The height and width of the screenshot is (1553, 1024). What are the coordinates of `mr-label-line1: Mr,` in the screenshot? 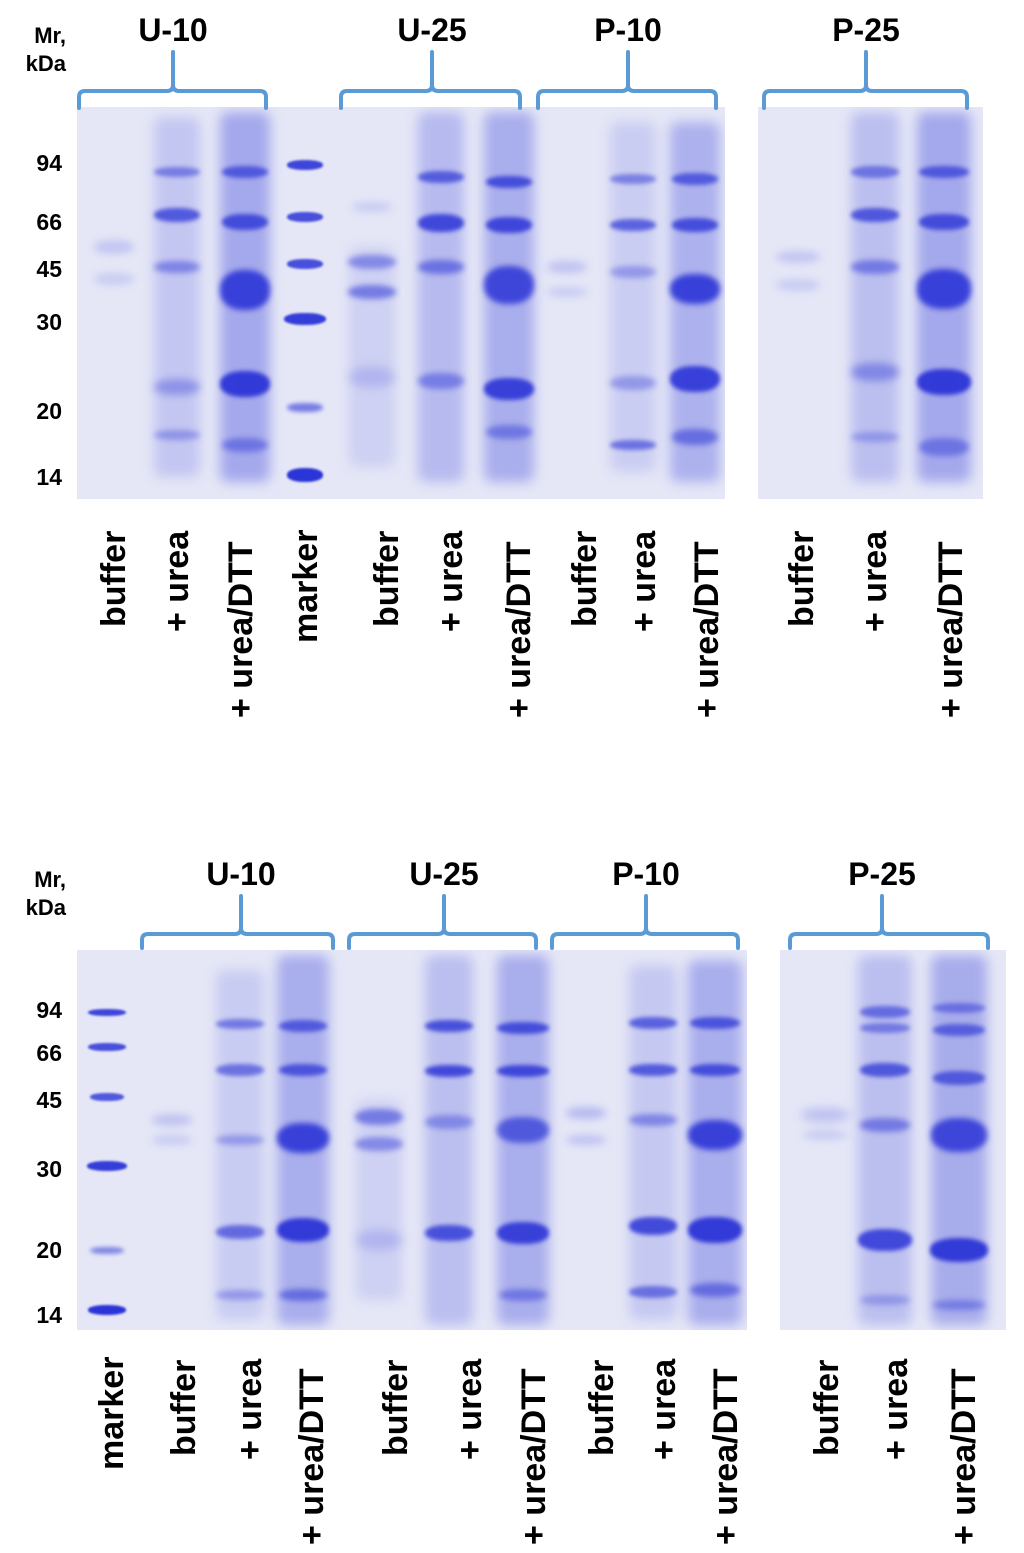 It's located at (50, 35).